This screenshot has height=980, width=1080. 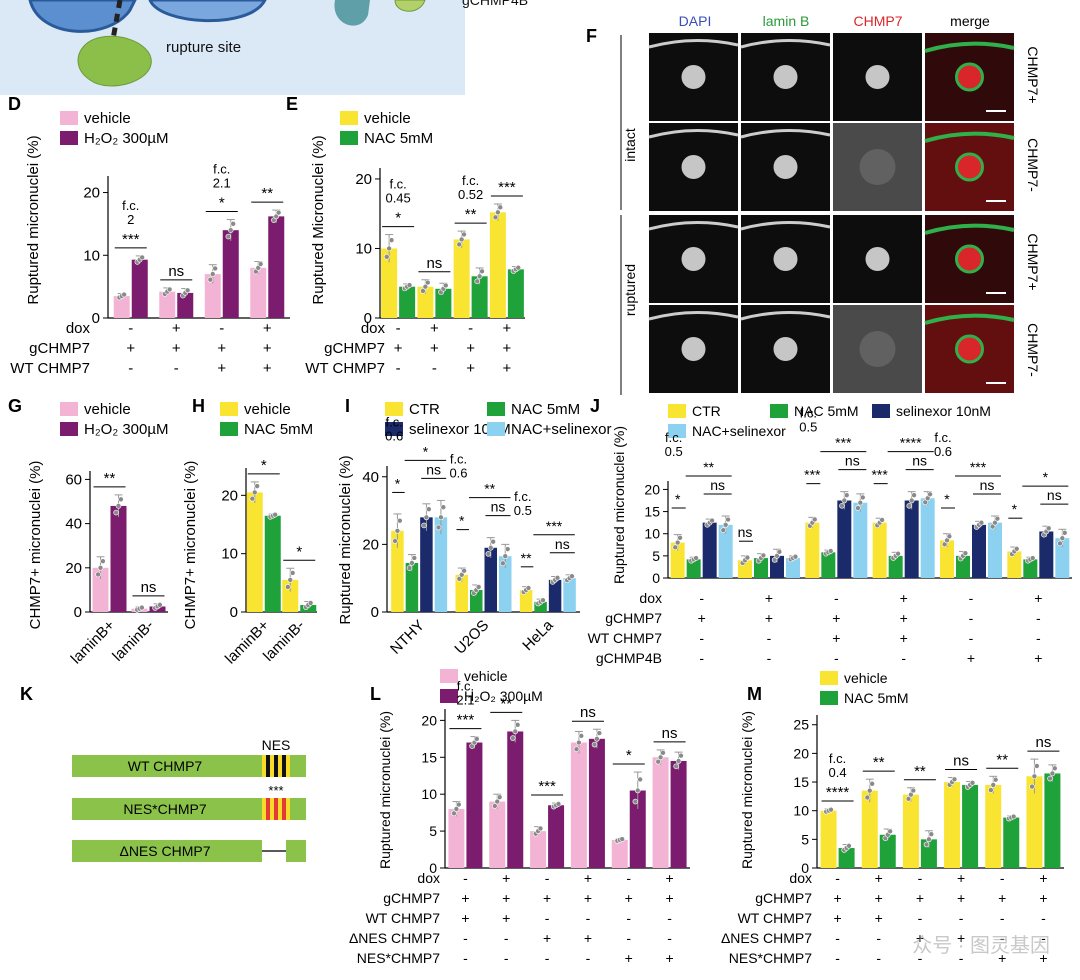 I want to click on fold-change-label: f.c., so click(x=808, y=413).